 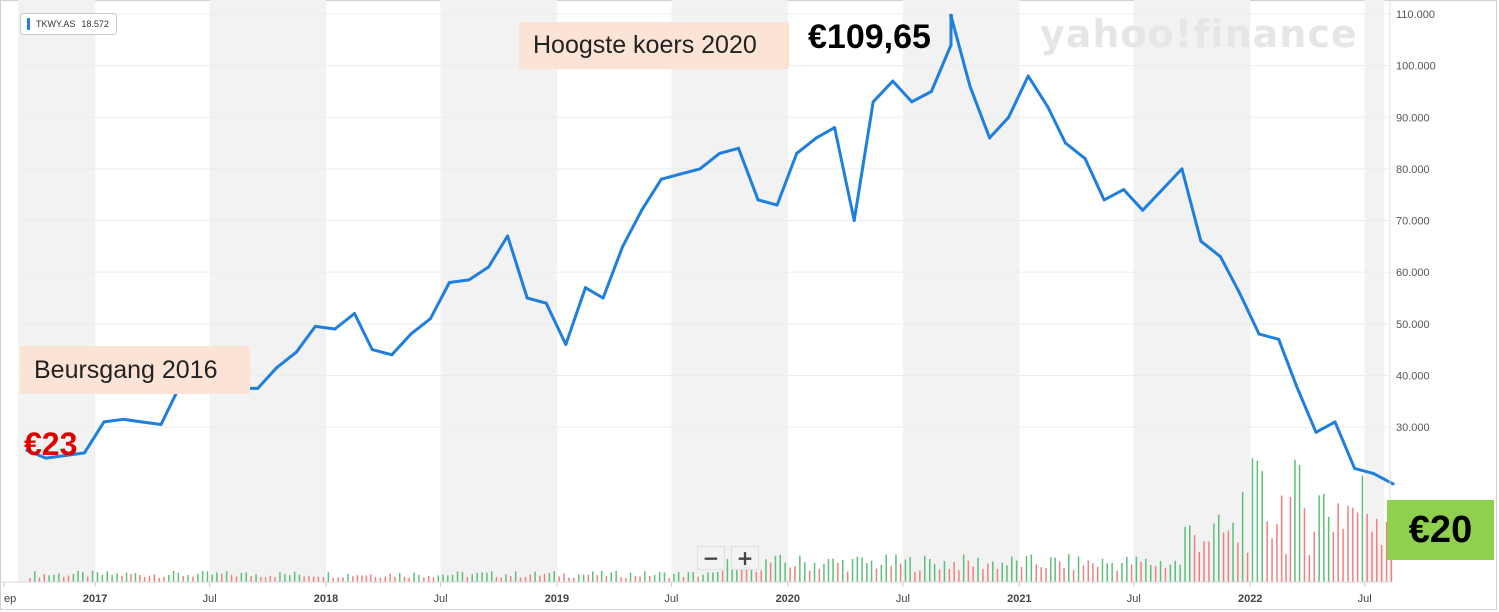 What do you see at coordinates (68, 24) in the screenshot?
I see `series-legend: TKWY.AS 18.572` at bounding box center [68, 24].